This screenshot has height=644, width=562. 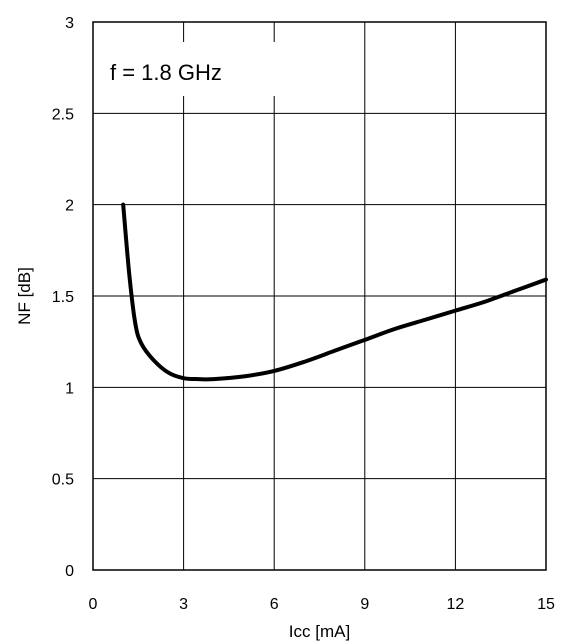 What do you see at coordinates (364, 604) in the screenshot?
I see `x-tick-label-3: 9` at bounding box center [364, 604].